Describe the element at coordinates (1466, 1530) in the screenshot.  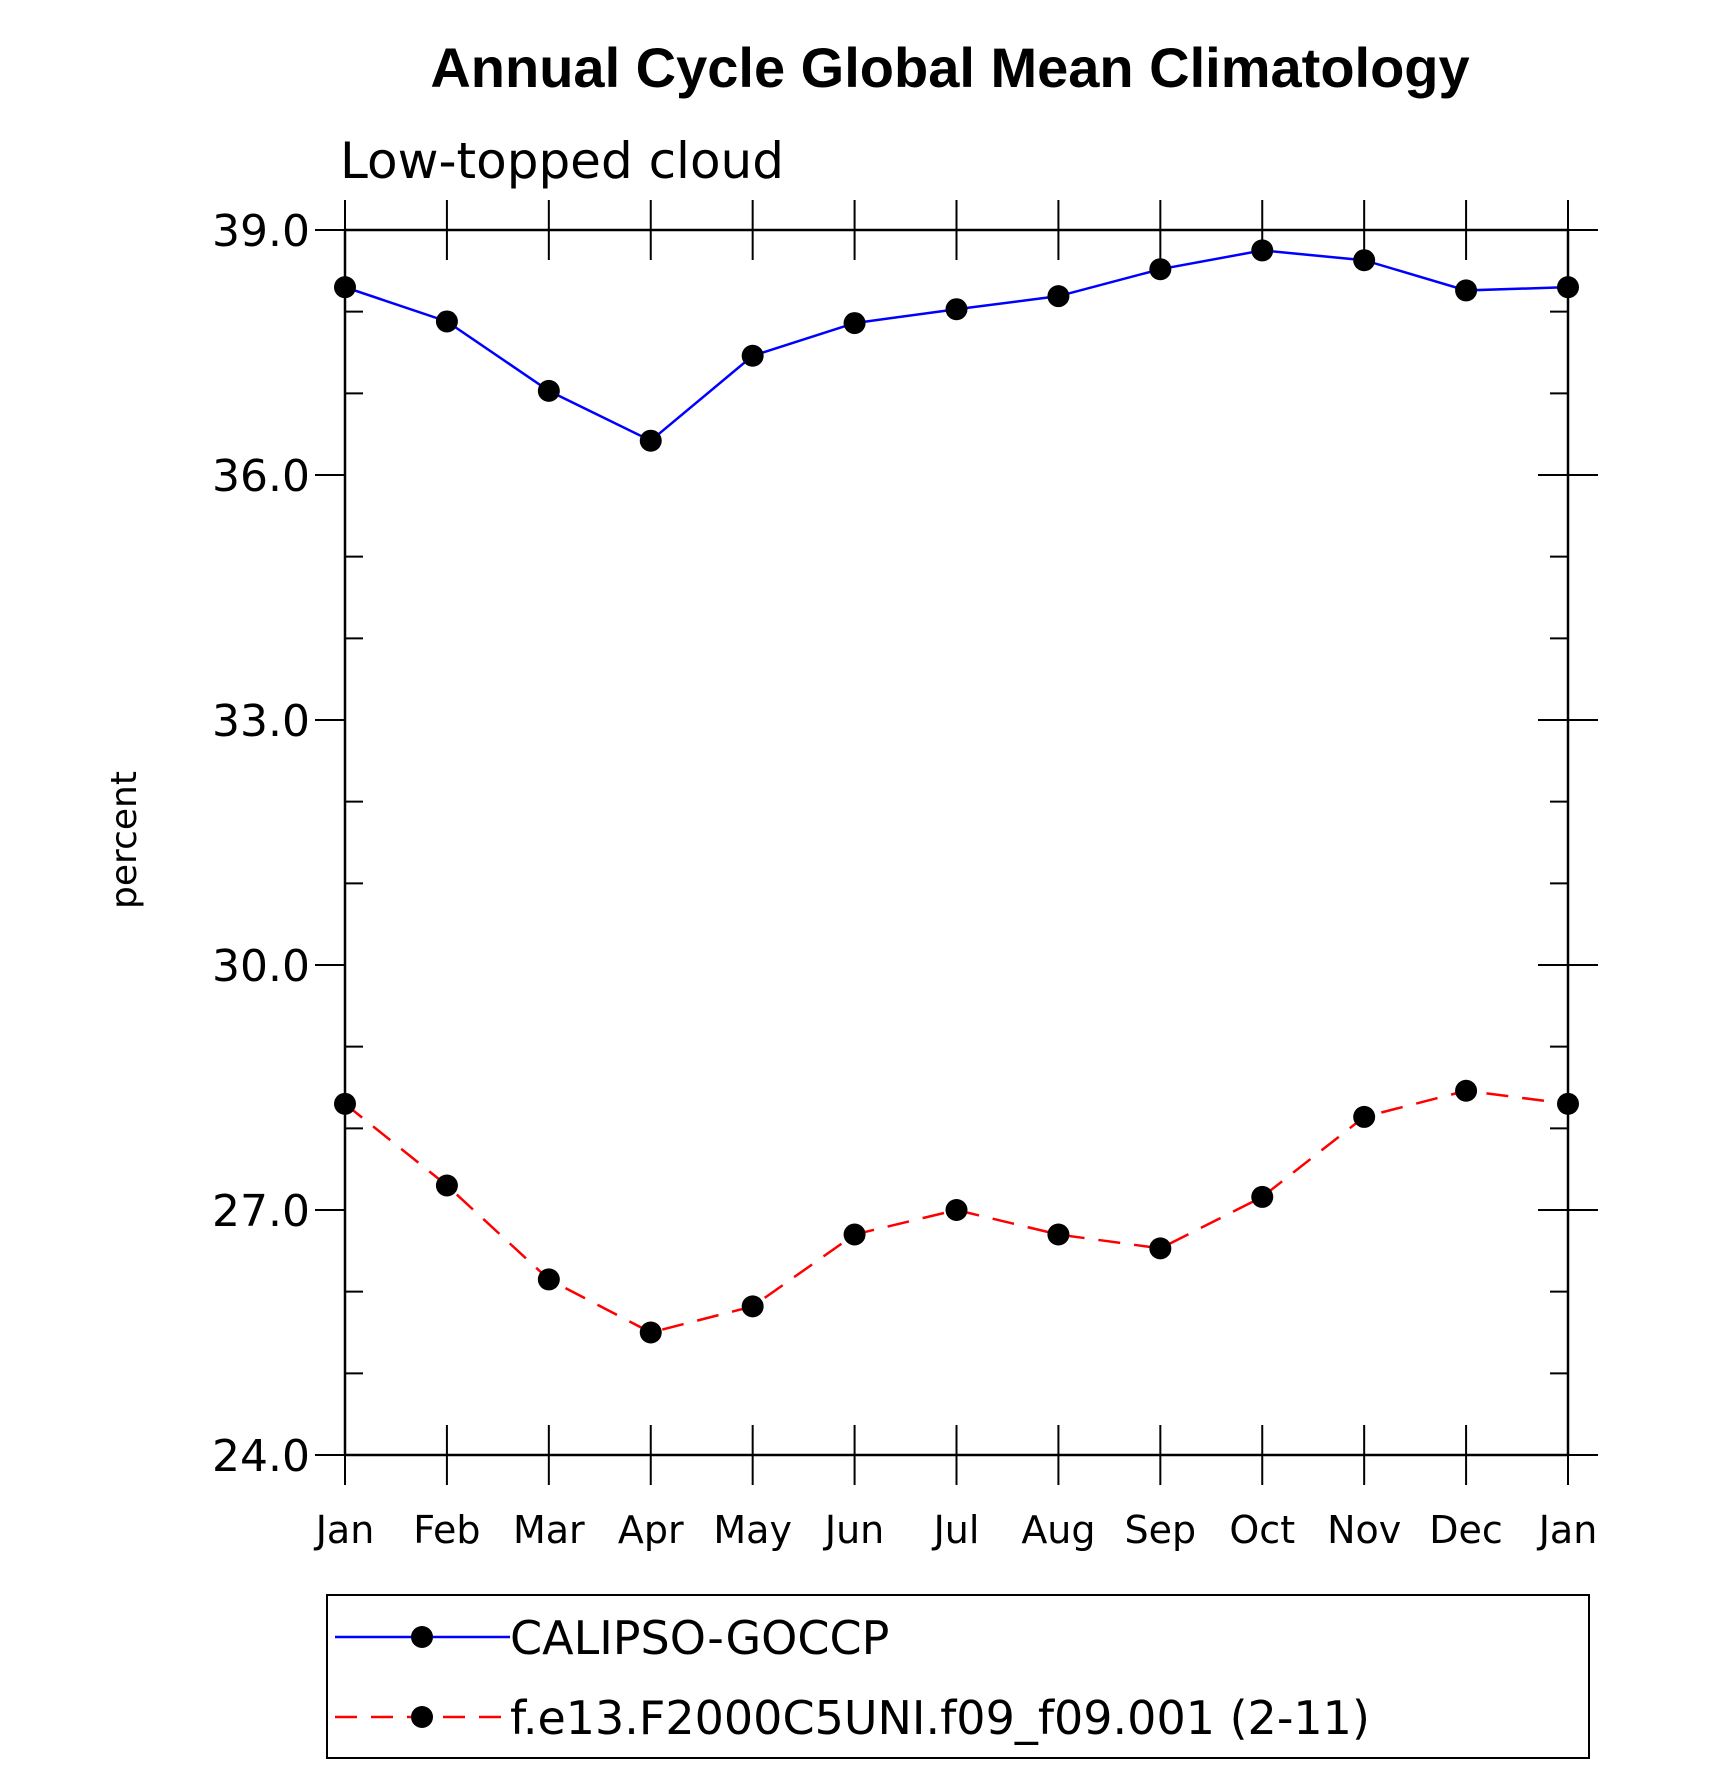
I see `x-tick-label: Dec` at that location.